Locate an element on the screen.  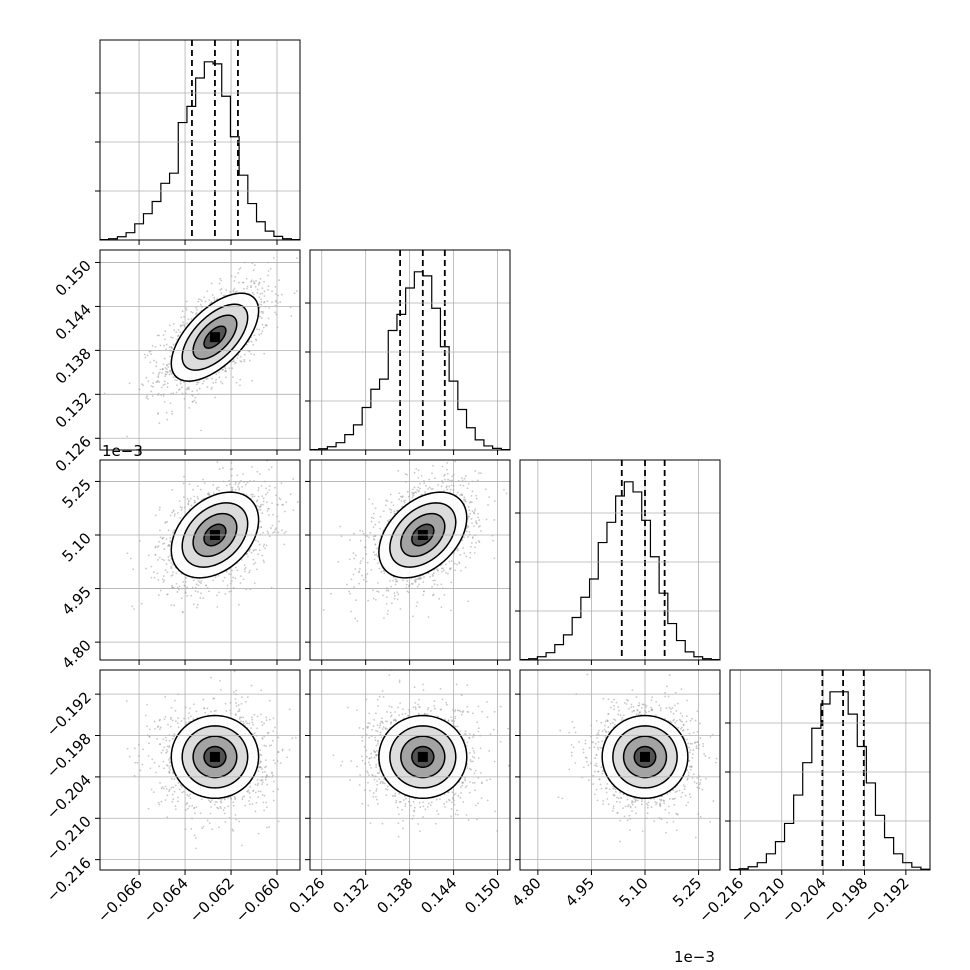
panel-content is located at coordinates (200, 347).